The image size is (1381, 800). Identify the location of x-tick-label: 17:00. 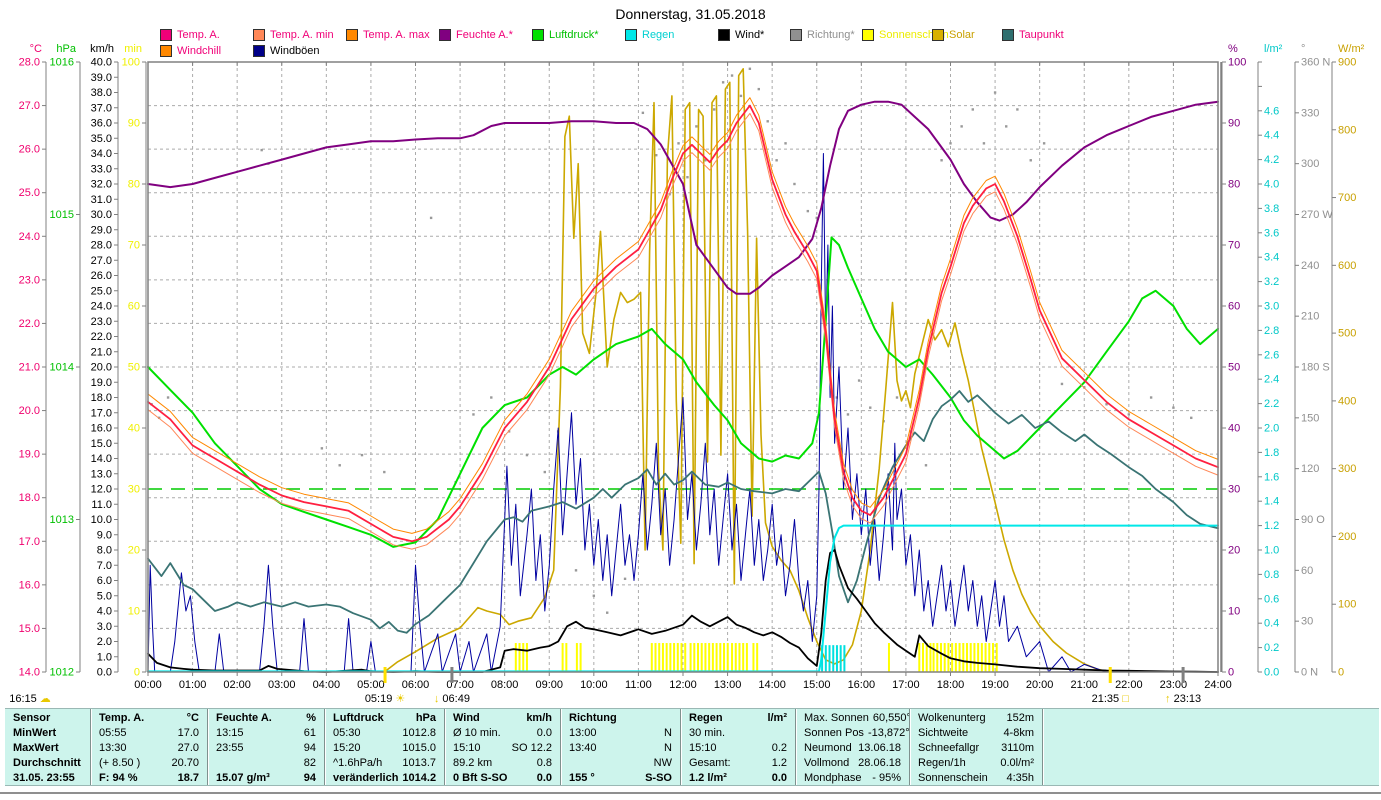
(906, 685).